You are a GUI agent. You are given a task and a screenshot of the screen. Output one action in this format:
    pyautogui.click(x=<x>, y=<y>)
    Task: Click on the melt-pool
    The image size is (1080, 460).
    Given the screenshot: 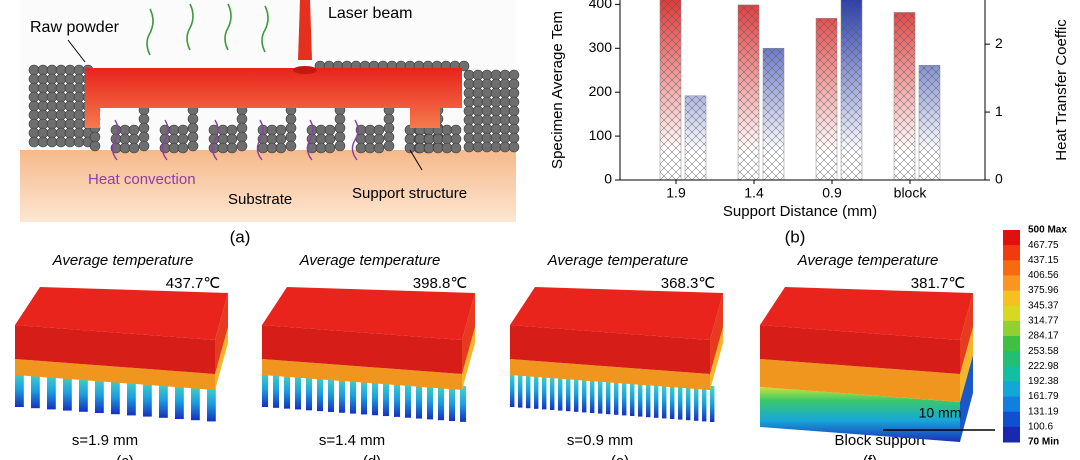 What is the action you would take?
    pyautogui.click(x=305, y=70)
    